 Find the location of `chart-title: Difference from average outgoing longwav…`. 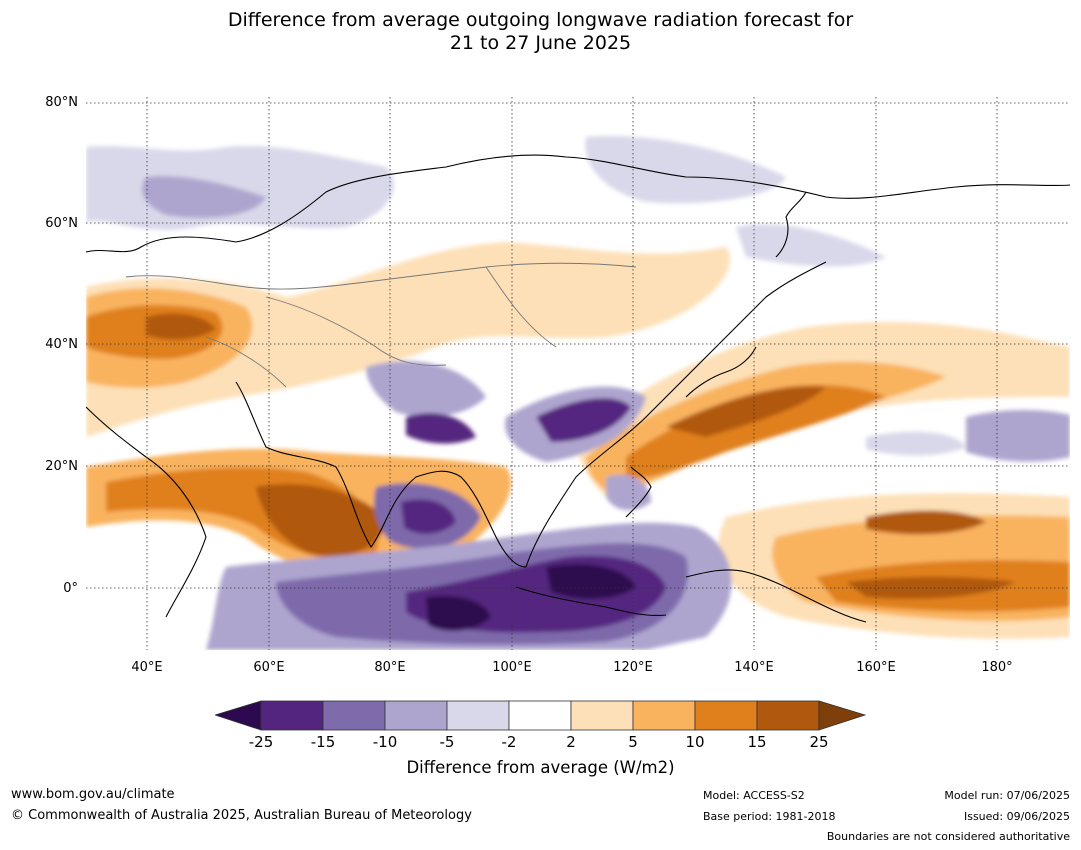

chart-title: Difference from average outgoing longwav… is located at coordinates (540, 32).